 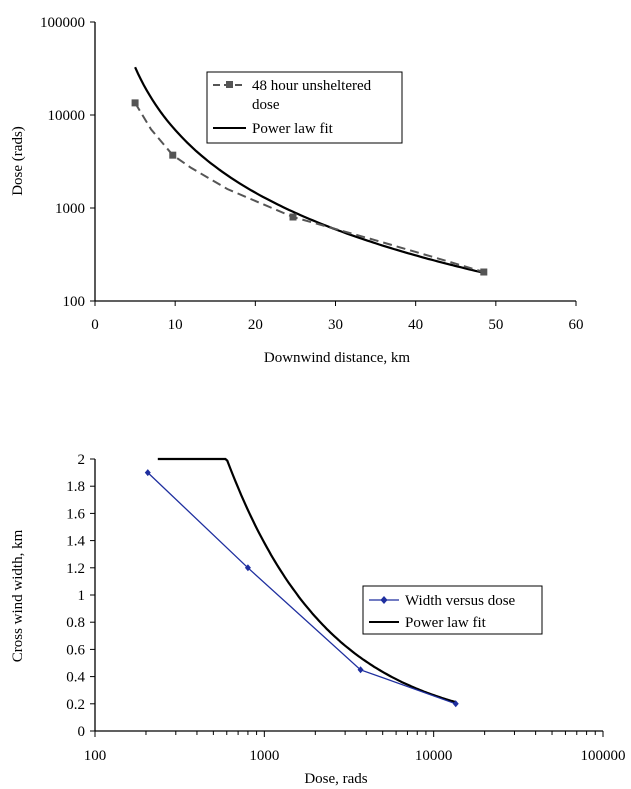 What do you see at coordinates (337, 358) in the screenshot?
I see `chart-1-xlabel: Downwind distance, km` at bounding box center [337, 358].